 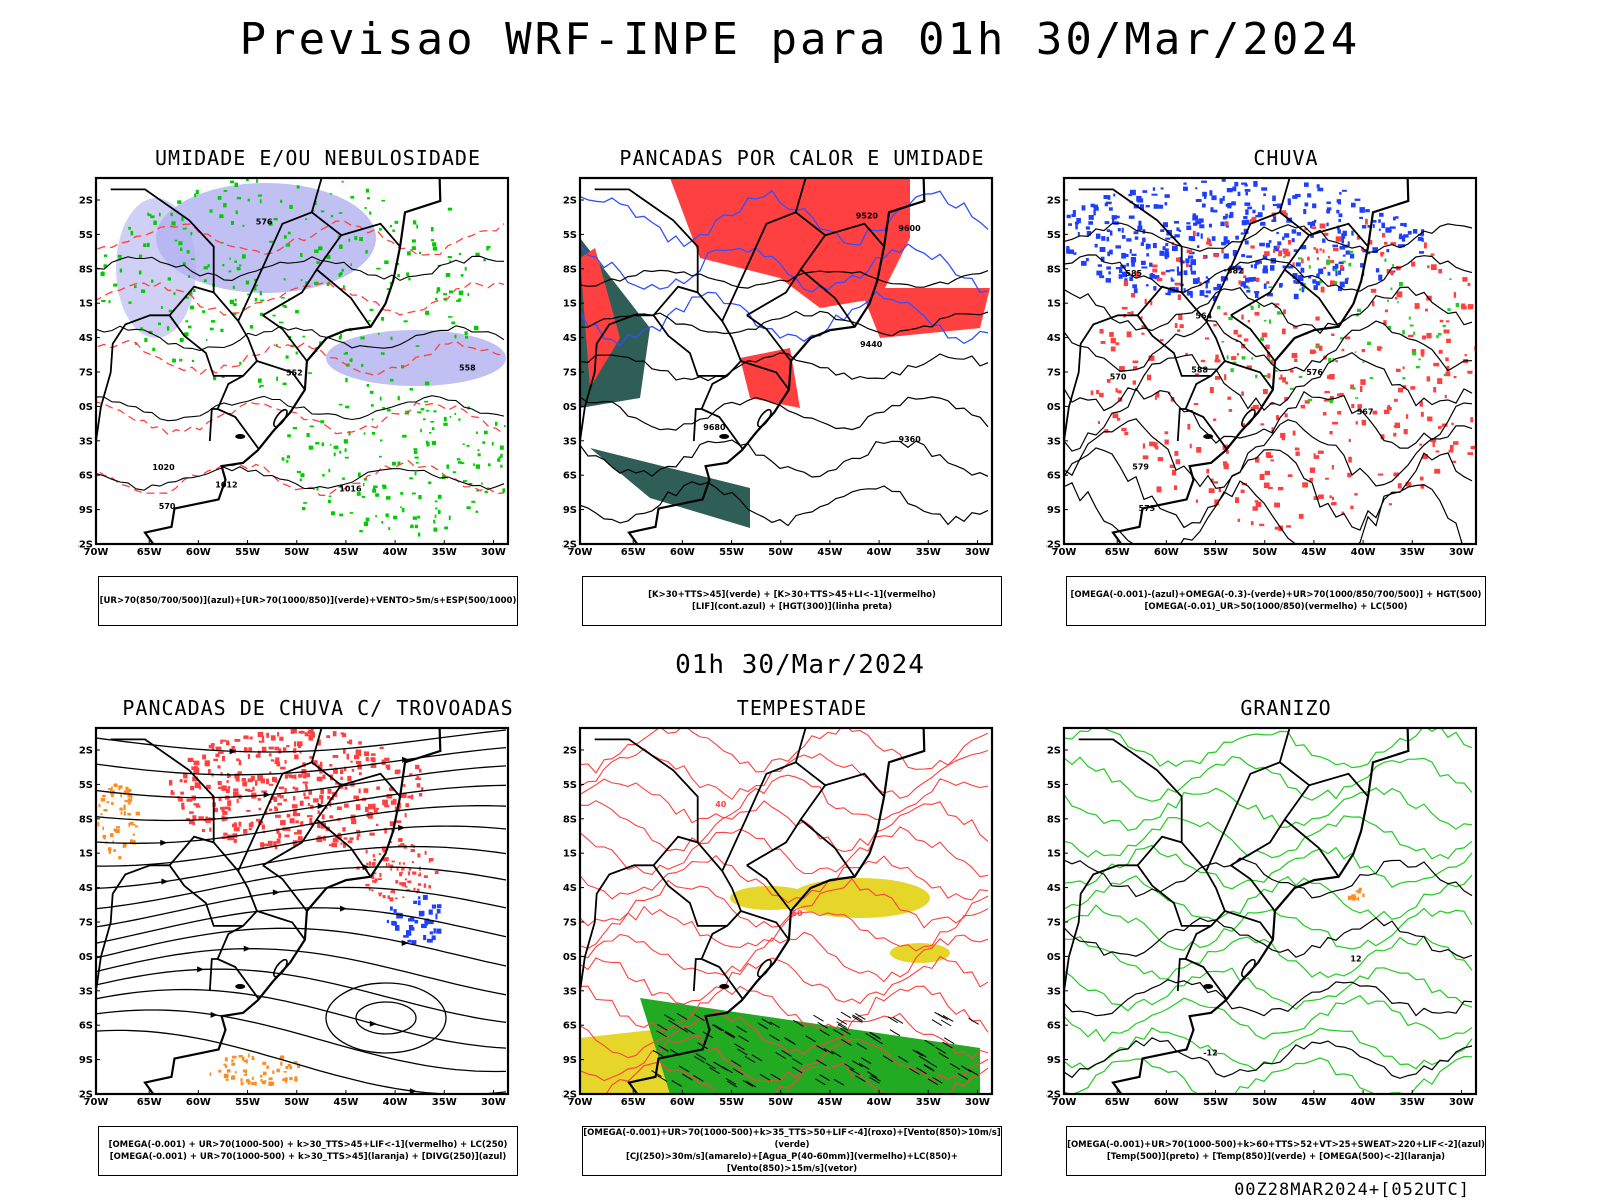 What do you see at coordinates (690, 345) in the screenshot?
I see `country-border` at bounding box center [690, 345].